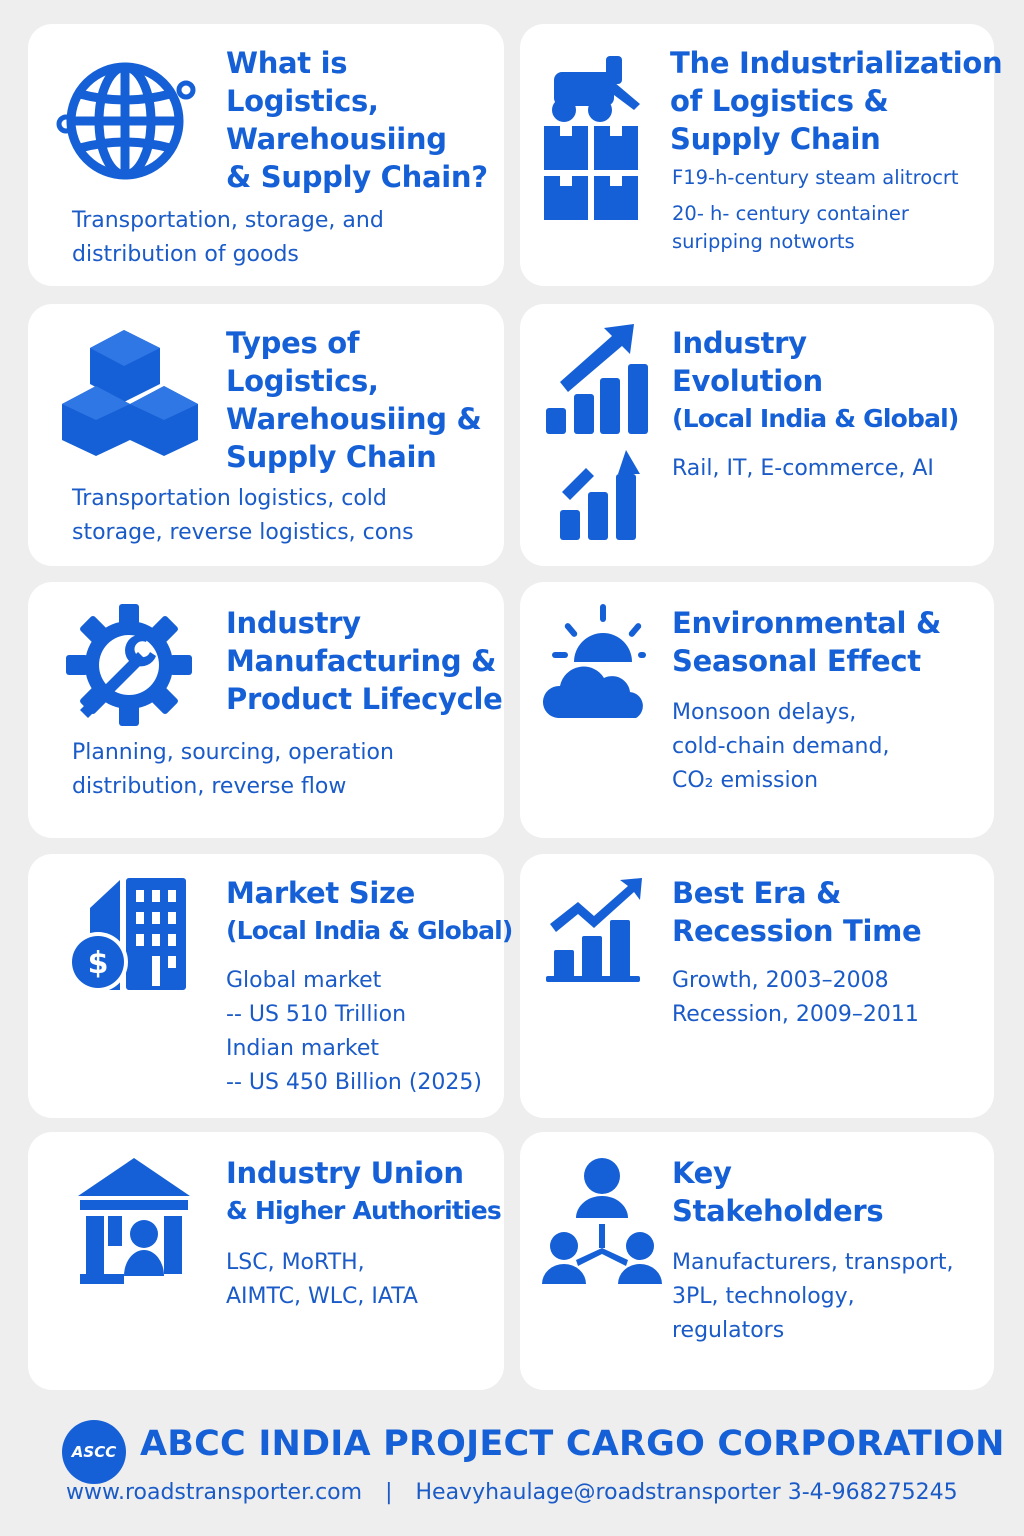 This screenshot has height=1536, width=1024. Describe the element at coordinates (572, 1444) in the screenshot. I see `company-name: ABCC INDIA PROJECT CARGO CORPORATION` at that location.